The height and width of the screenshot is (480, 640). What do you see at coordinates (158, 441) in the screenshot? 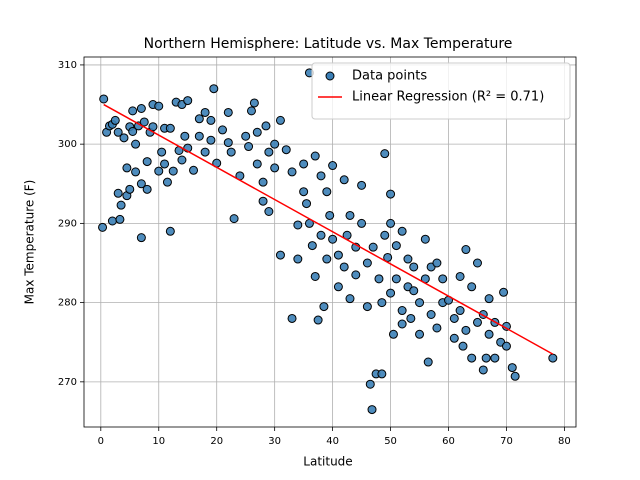
I see `x-tick-label: 10` at bounding box center [158, 441].